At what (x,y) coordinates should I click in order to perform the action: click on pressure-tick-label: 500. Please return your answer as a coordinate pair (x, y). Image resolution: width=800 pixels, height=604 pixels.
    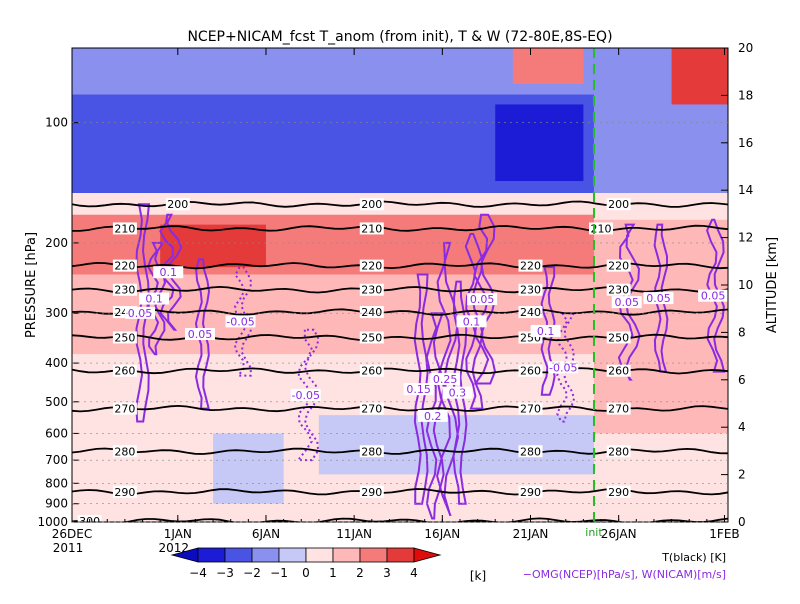
    Looking at the image, I should click on (56, 402).